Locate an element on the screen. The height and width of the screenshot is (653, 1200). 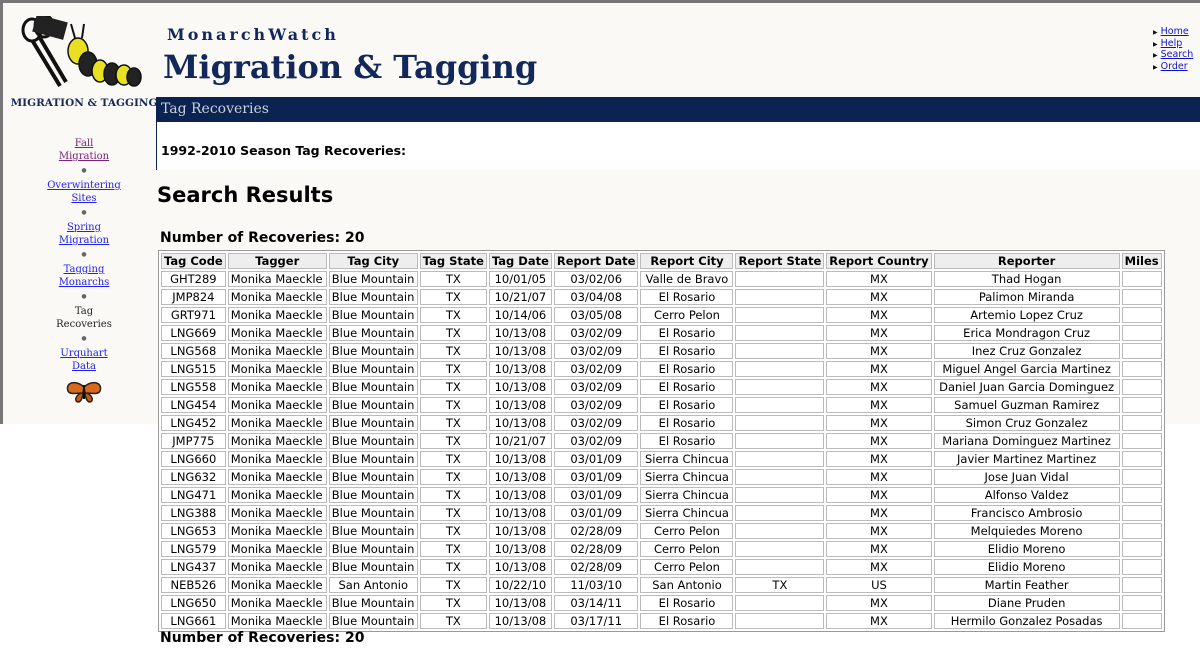
site-title: Migration & Tagging is located at coordinates (350, 67).